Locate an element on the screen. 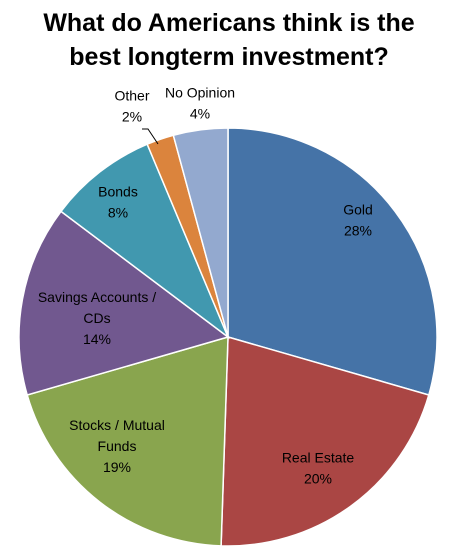 The image size is (458, 552). slice-label-other-line-2: 2% is located at coordinates (132, 117).